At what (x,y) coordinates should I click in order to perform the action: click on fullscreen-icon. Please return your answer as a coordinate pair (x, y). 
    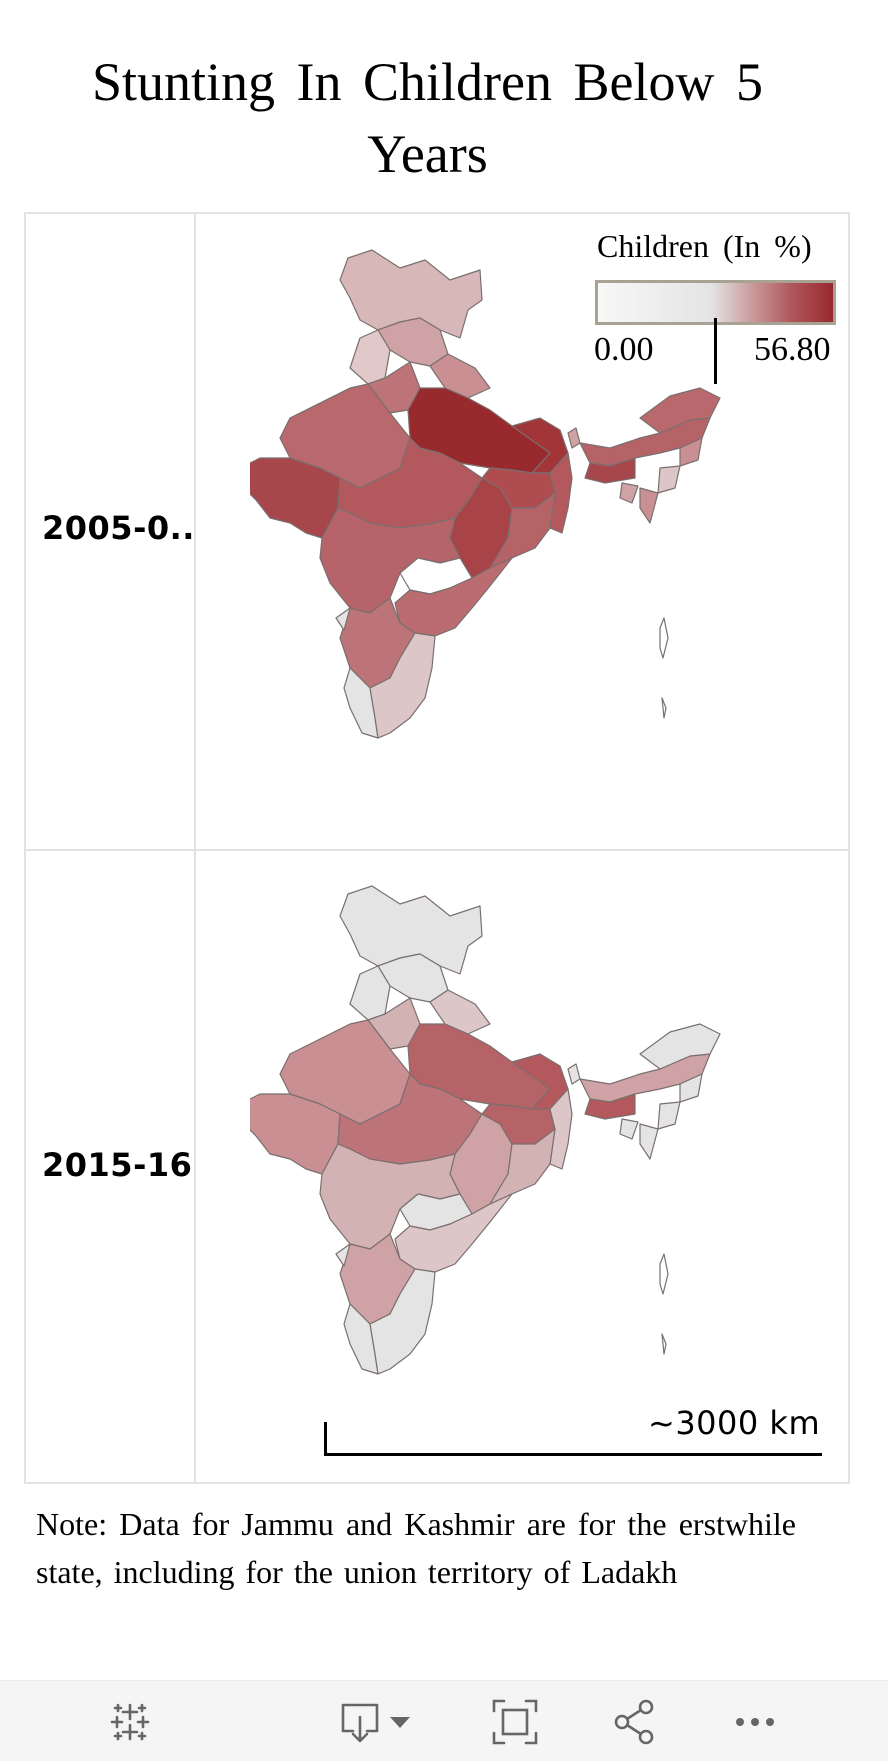
    Looking at the image, I should click on (515, 1722).